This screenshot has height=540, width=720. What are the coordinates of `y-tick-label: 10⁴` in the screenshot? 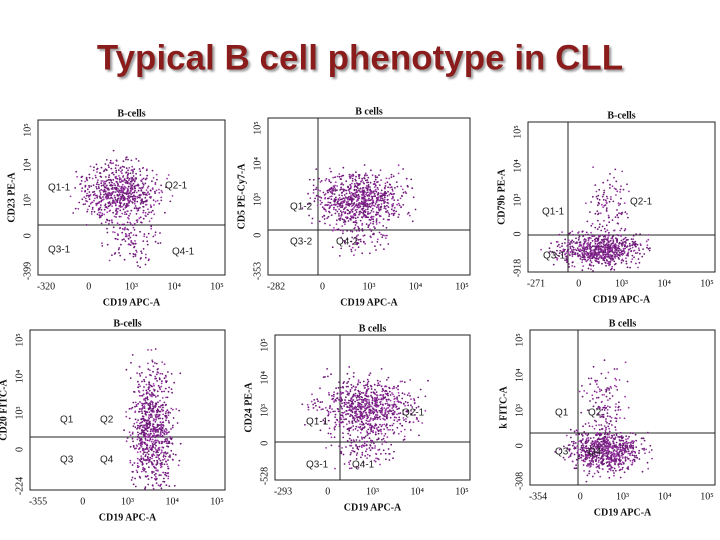 It's located at (27, 165).